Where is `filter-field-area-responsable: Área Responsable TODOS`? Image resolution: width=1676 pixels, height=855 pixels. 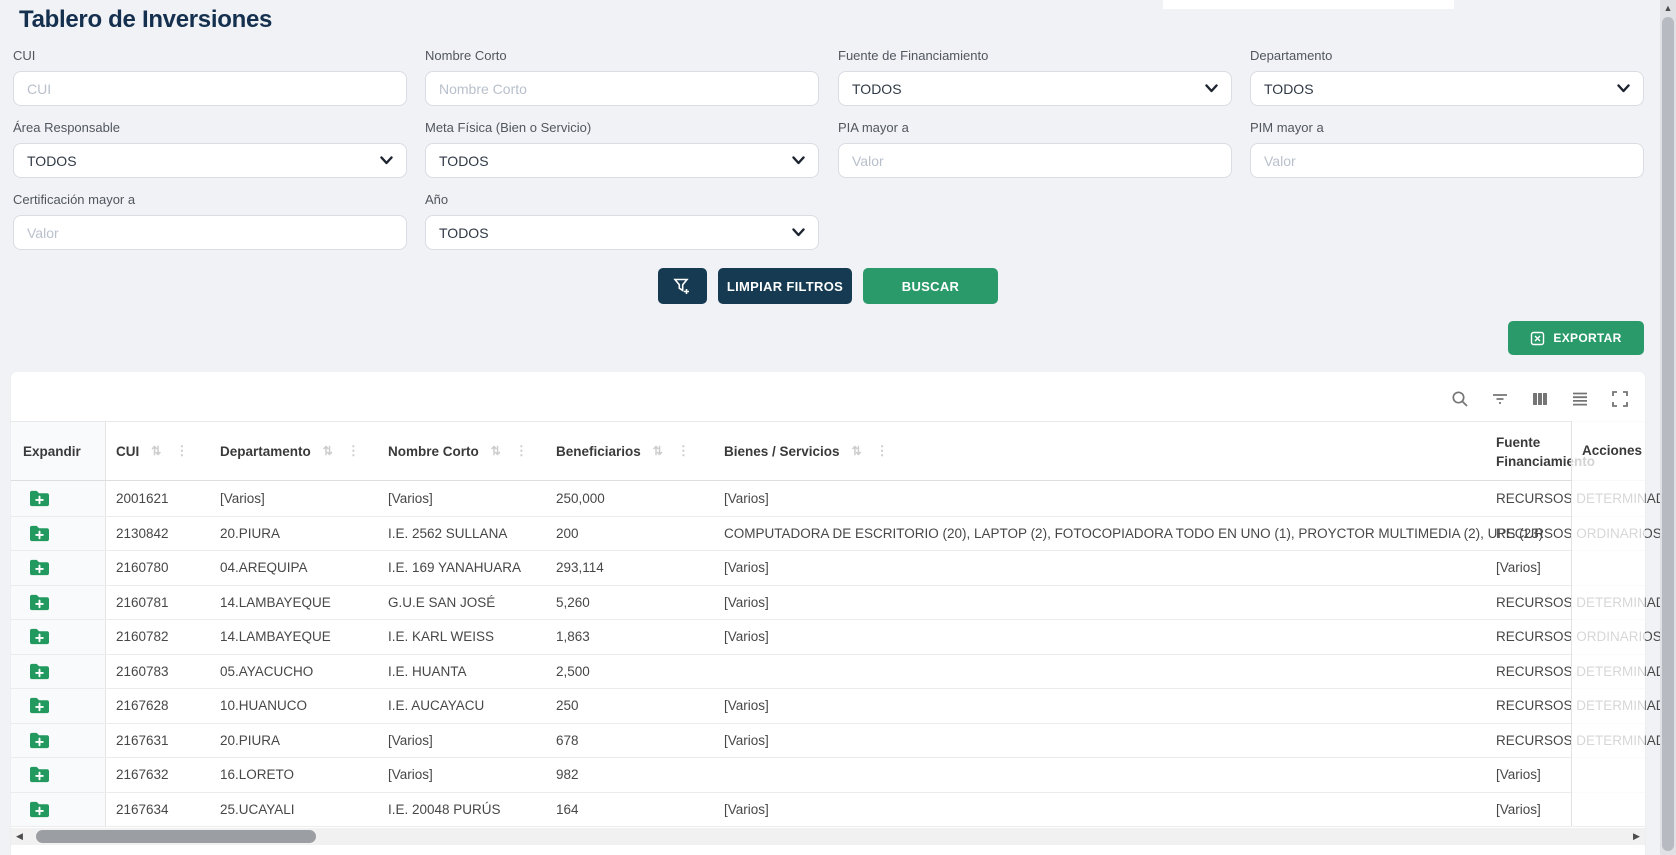 filter-field-area-responsable: Área Responsable TODOS is located at coordinates (210, 149).